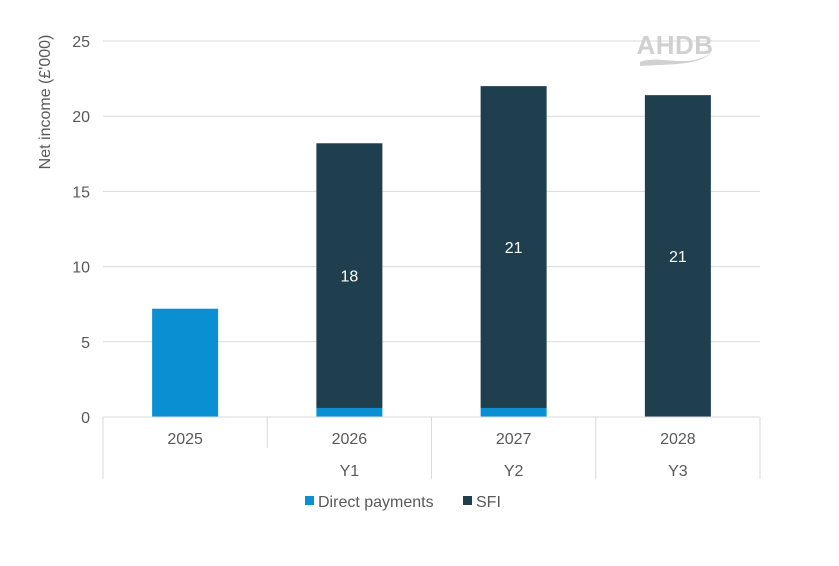 The width and height of the screenshot is (839, 566). What do you see at coordinates (185, 439) in the screenshot?
I see `x-tick-label-2025: 2025` at bounding box center [185, 439].